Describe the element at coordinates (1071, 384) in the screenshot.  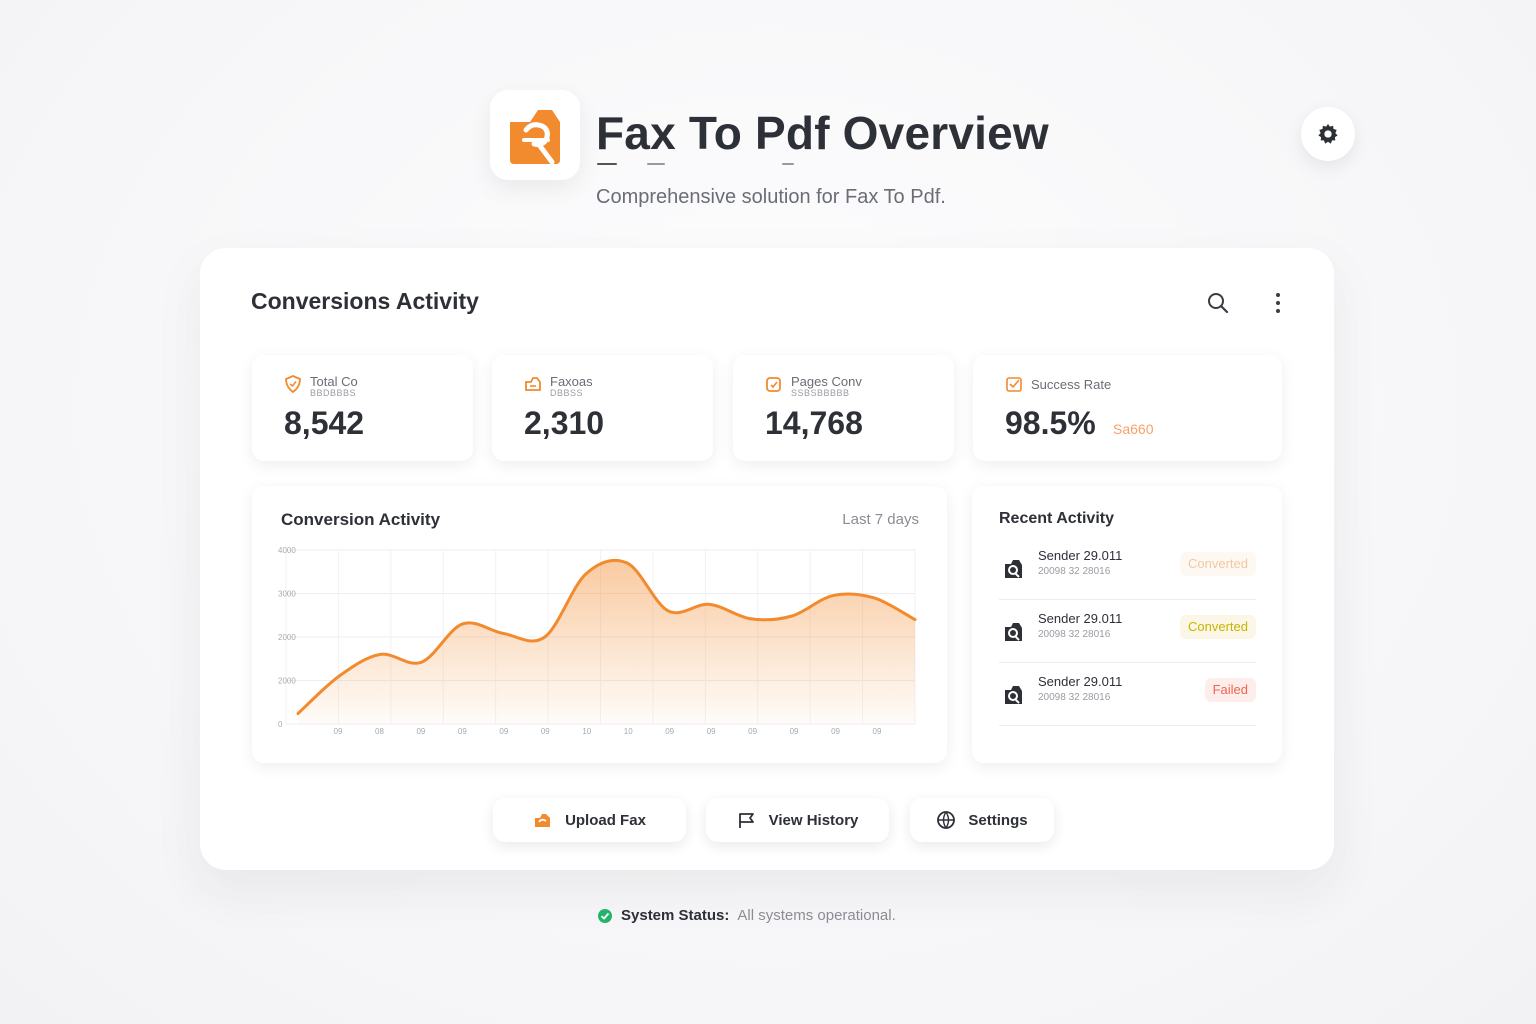
I see `stat-label: Success Rate` at that location.